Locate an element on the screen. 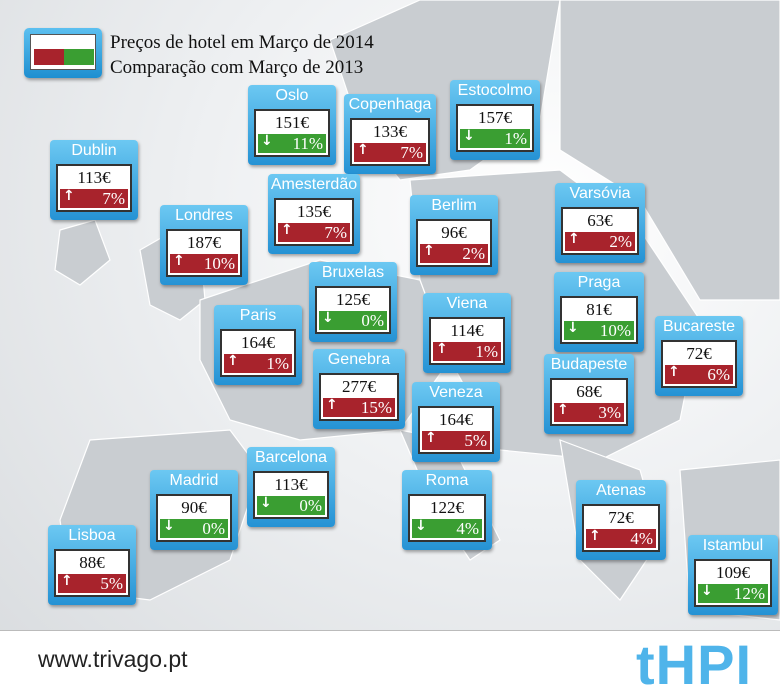  change-percent: 7% is located at coordinates (335, 232).